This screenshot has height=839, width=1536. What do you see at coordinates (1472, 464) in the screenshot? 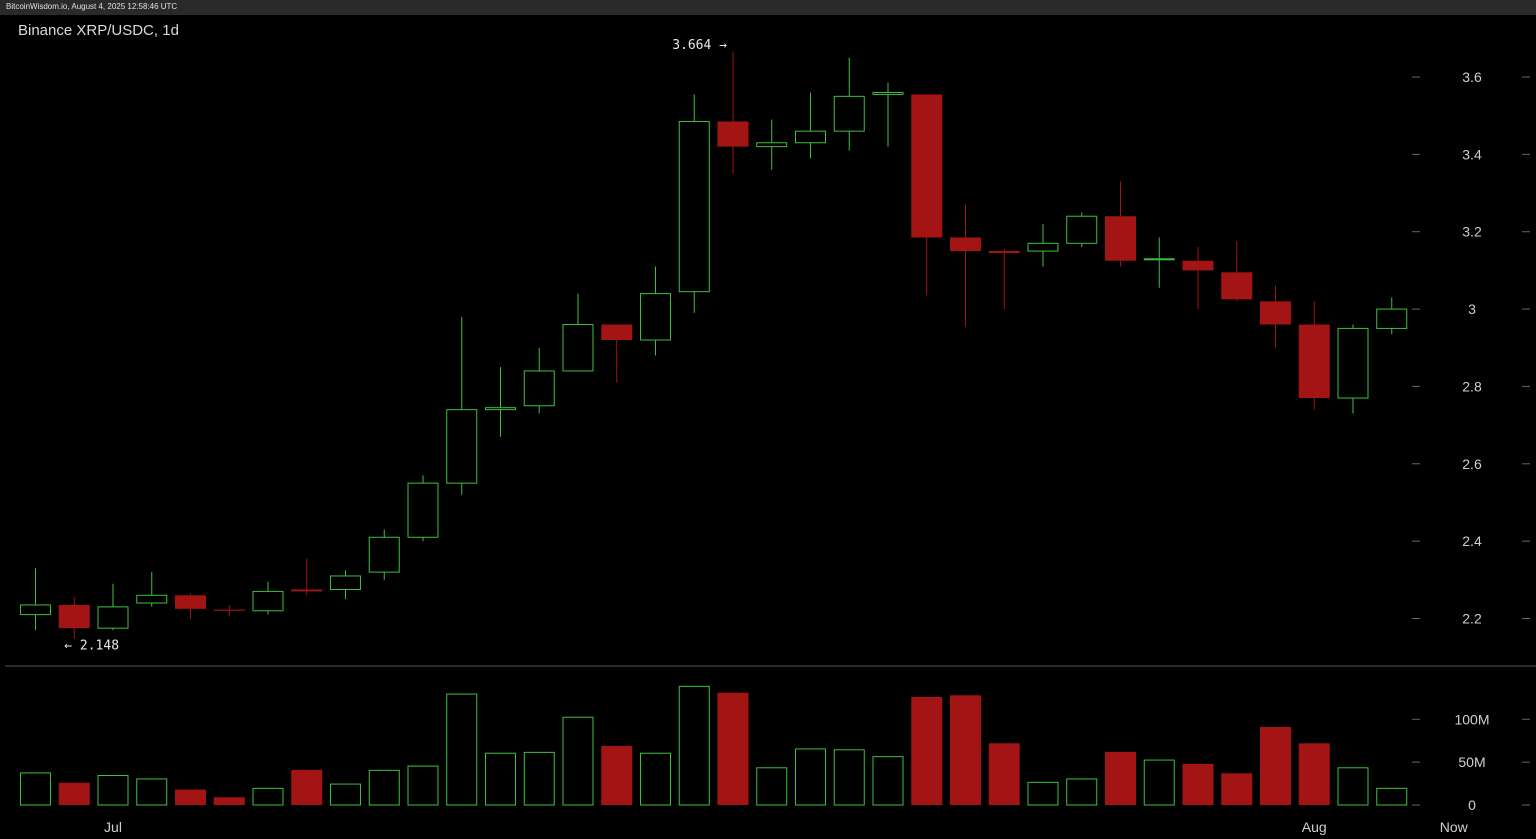
I see `price-tick-label: 2.6` at bounding box center [1472, 464].